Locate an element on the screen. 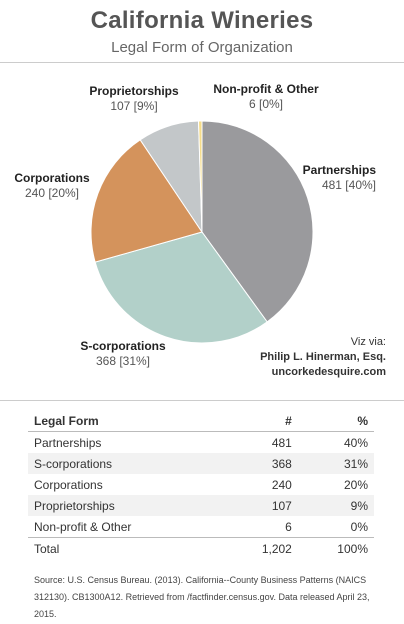 The image size is (404, 624). total-label: Total is located at coordinates (125, 548).